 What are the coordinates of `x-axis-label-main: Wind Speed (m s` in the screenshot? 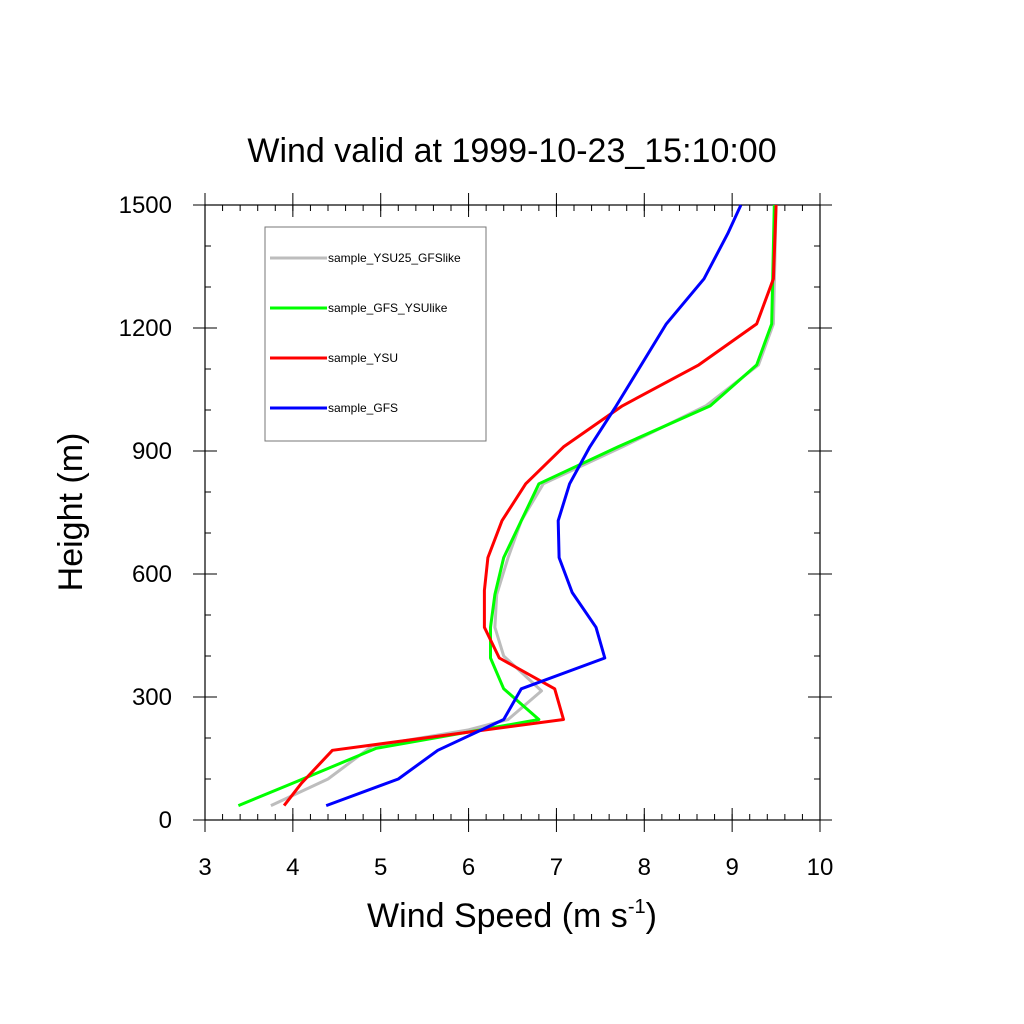 It's located at (497, 916).